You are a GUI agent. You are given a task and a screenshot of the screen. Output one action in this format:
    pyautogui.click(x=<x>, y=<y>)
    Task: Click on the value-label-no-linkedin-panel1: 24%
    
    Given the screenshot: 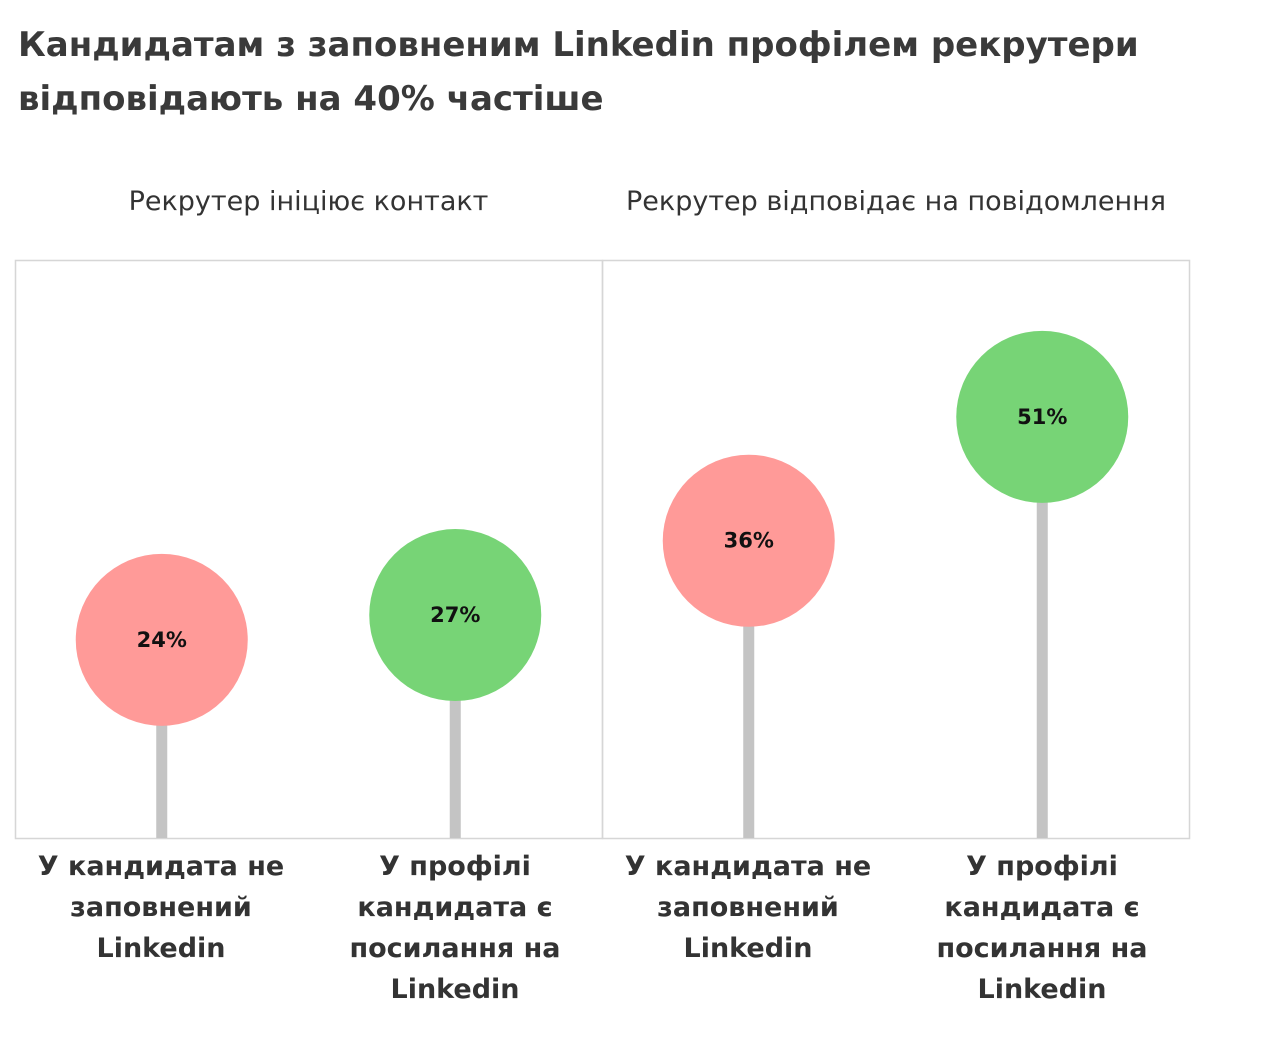 What is the action you would take?
    pyautogui.click(x=162, y=640)
    